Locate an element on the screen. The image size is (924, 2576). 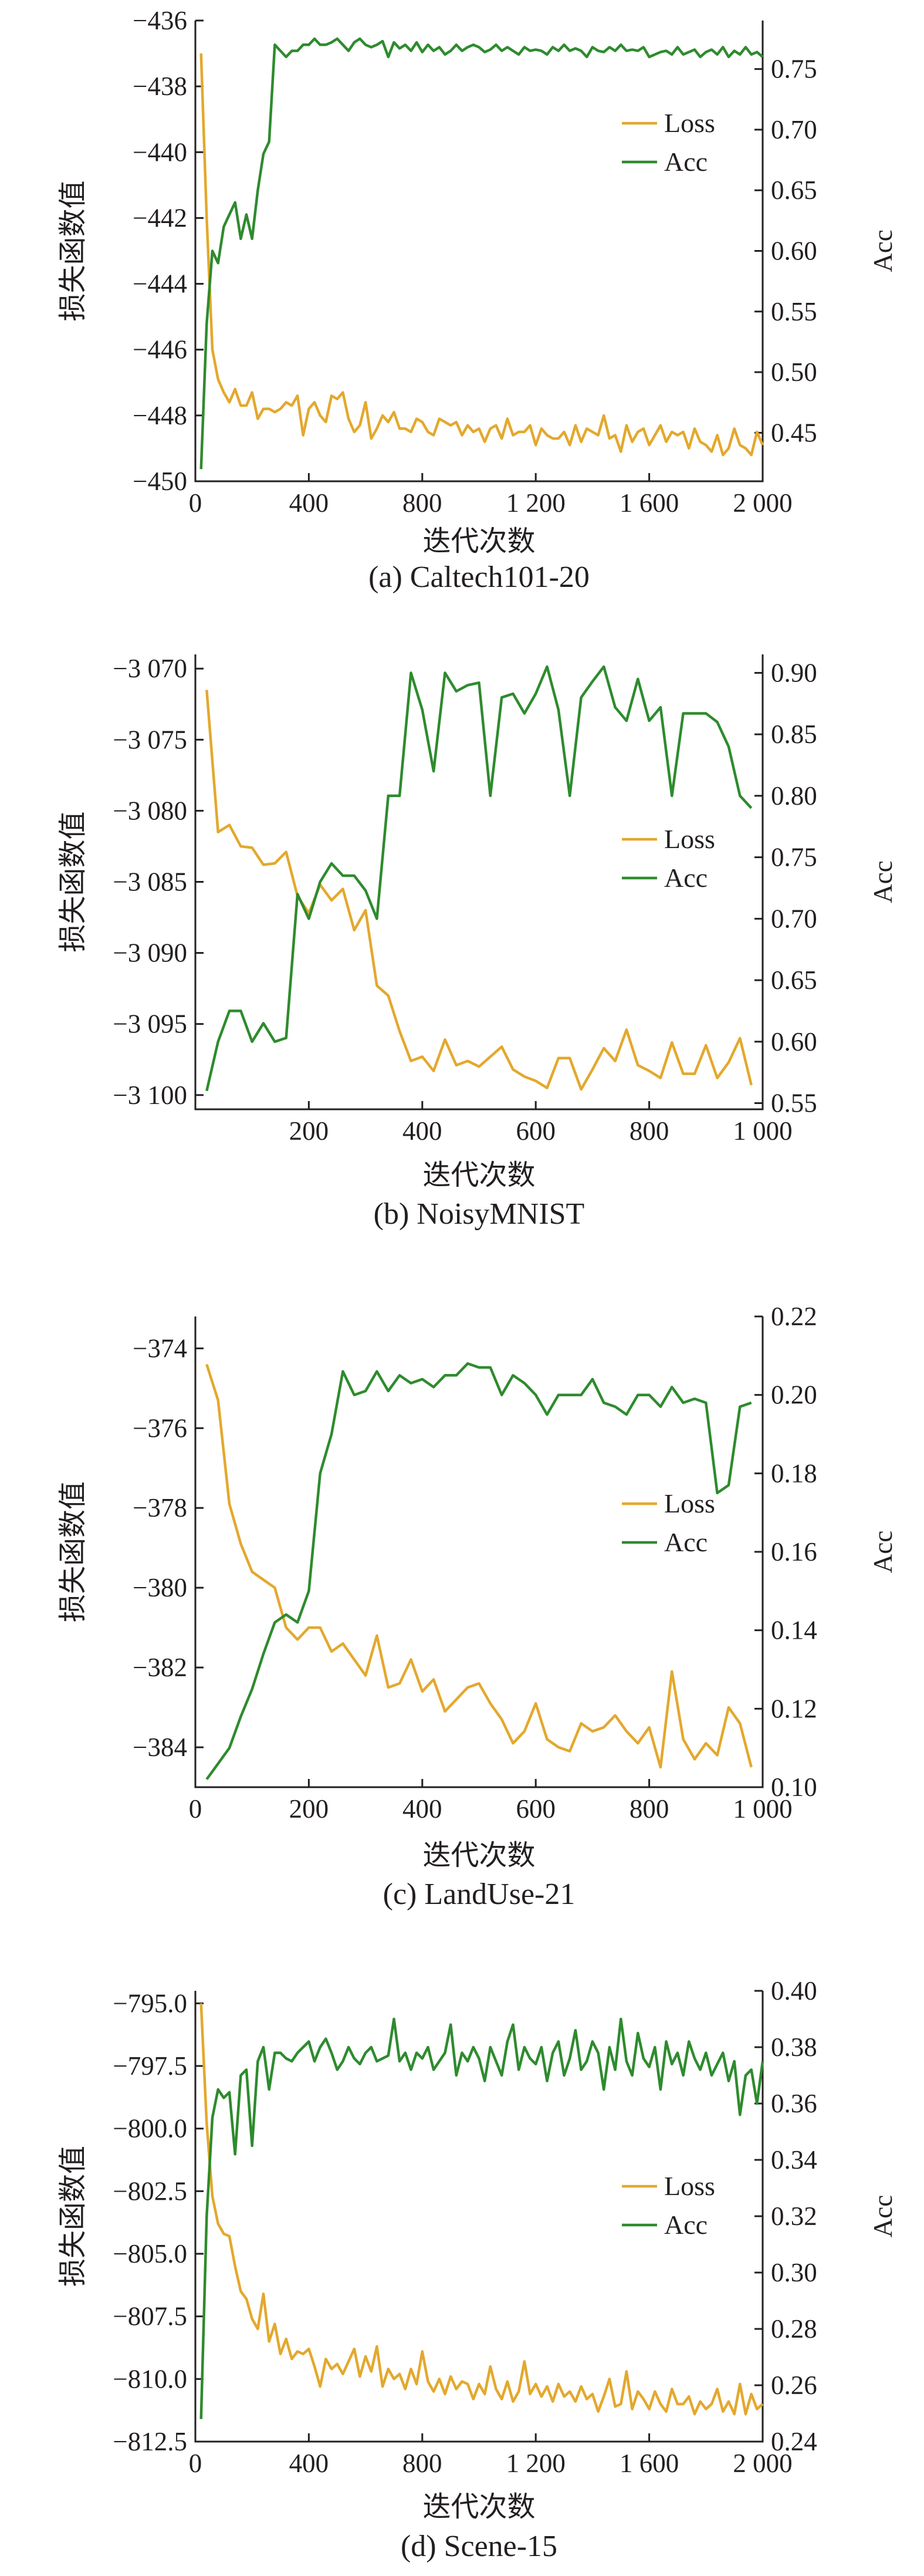
y2-tick-label: 0.22 is located at coordinates (794, 1316).